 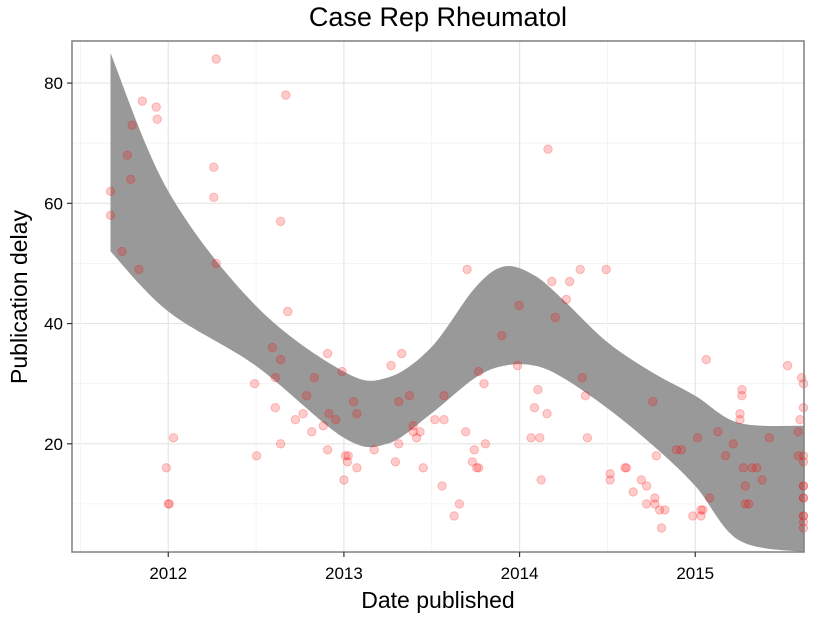 What do you see at coordinates (53, 324) in the screenshot?
I see `y-tick-label: 40` at bounding box center [53, 324].